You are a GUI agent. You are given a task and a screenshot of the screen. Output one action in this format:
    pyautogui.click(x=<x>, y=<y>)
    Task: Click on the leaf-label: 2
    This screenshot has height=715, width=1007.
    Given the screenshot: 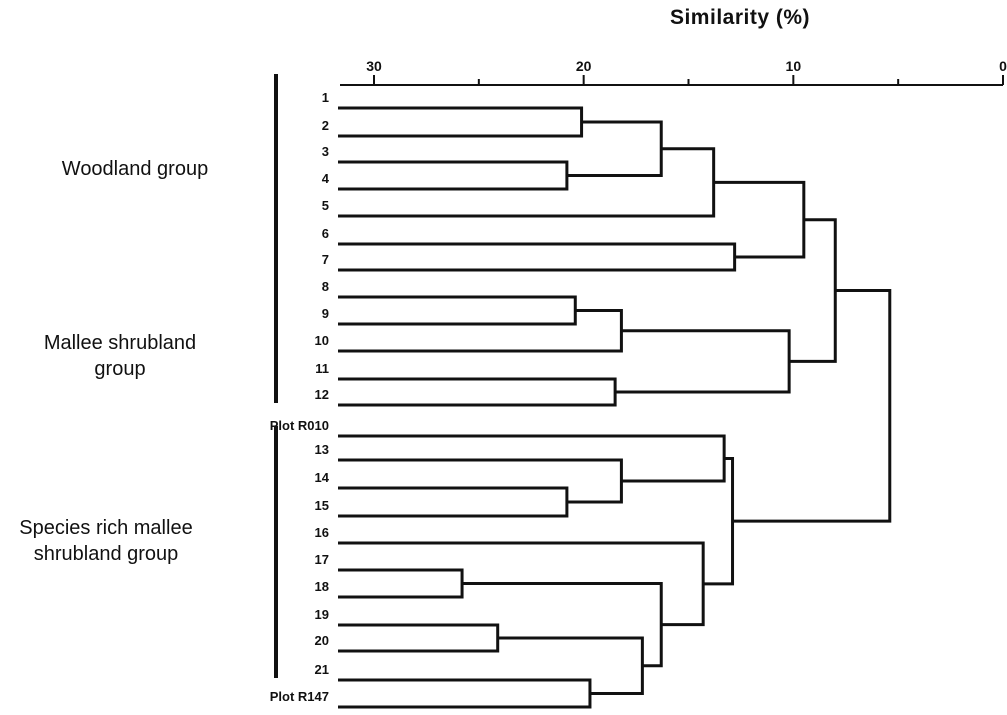 What is the action you would take?
    pyautogui.click(x=325, y=125)
    